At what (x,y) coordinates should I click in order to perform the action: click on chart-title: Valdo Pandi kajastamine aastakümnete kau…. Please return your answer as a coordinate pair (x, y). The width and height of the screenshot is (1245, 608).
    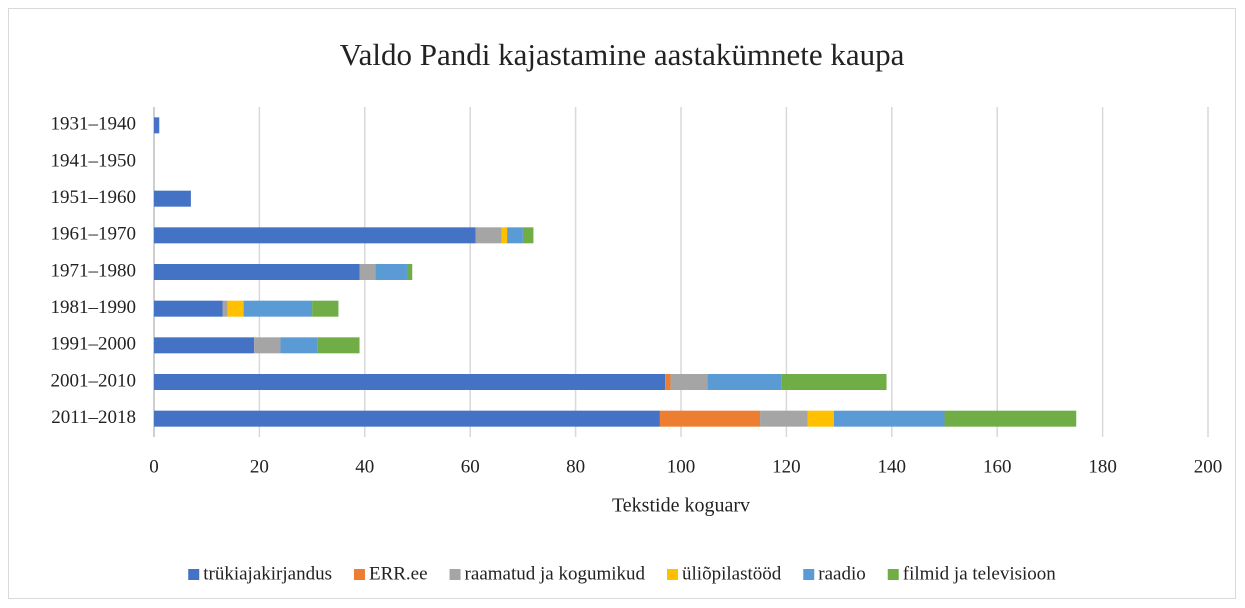
    Looking at the image, I should click on (622, 54).